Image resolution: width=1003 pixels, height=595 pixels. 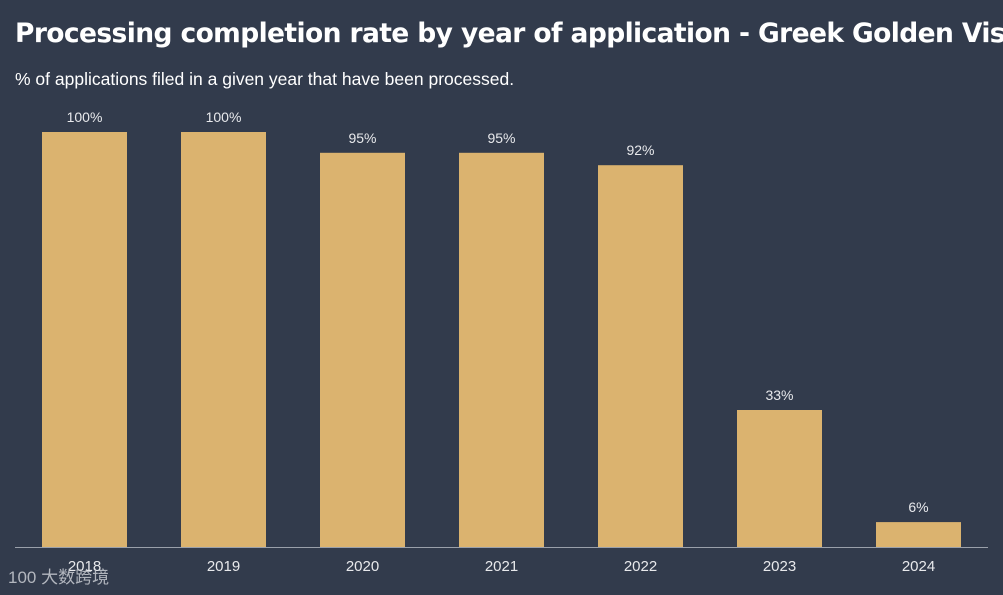 I want to click on watermark-logo: 100, so click(x=22, y=577).